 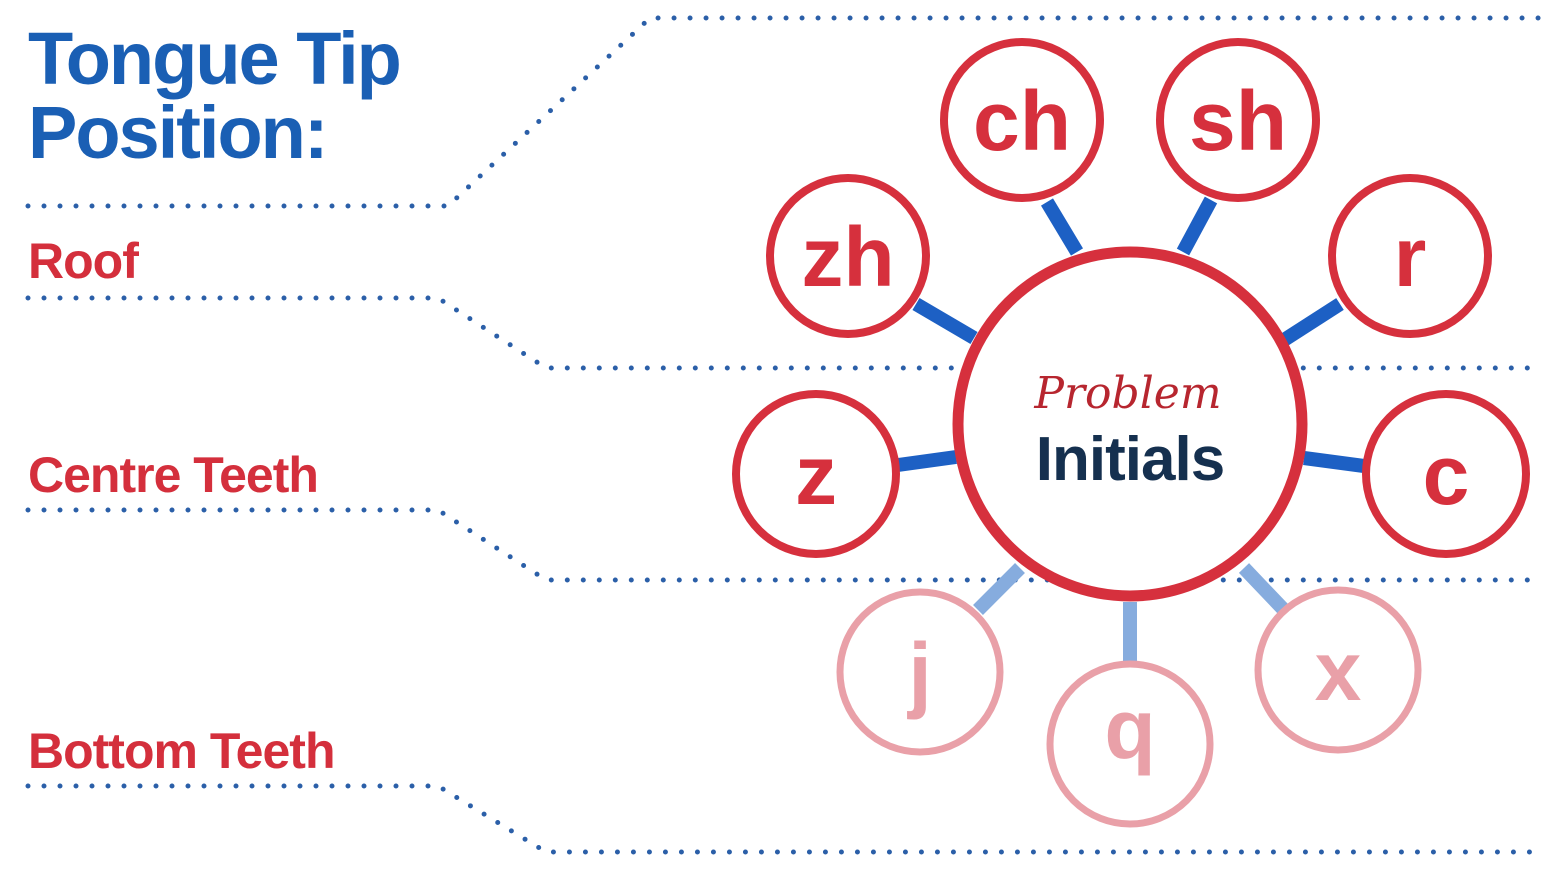 I want to click on node-q: q, so click(x=1130, y=744).